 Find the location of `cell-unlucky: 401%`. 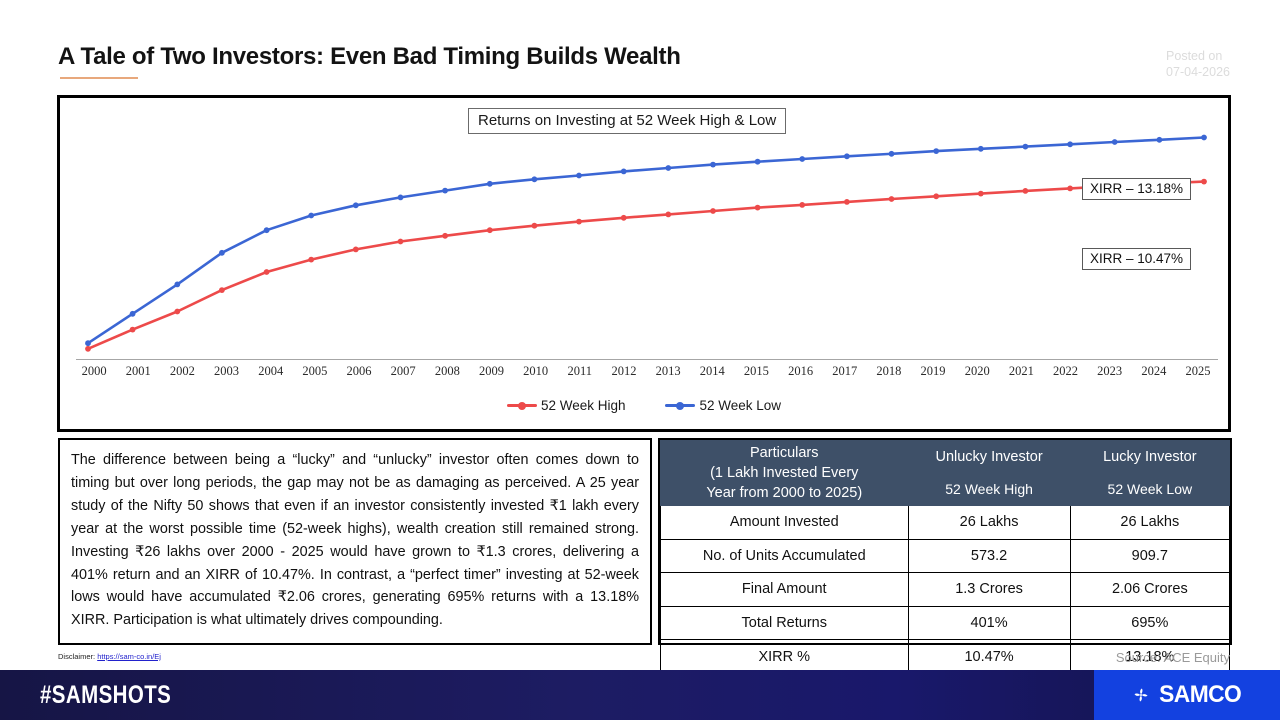

cell-unlucky: 401% is located at coordinates (989, 623).